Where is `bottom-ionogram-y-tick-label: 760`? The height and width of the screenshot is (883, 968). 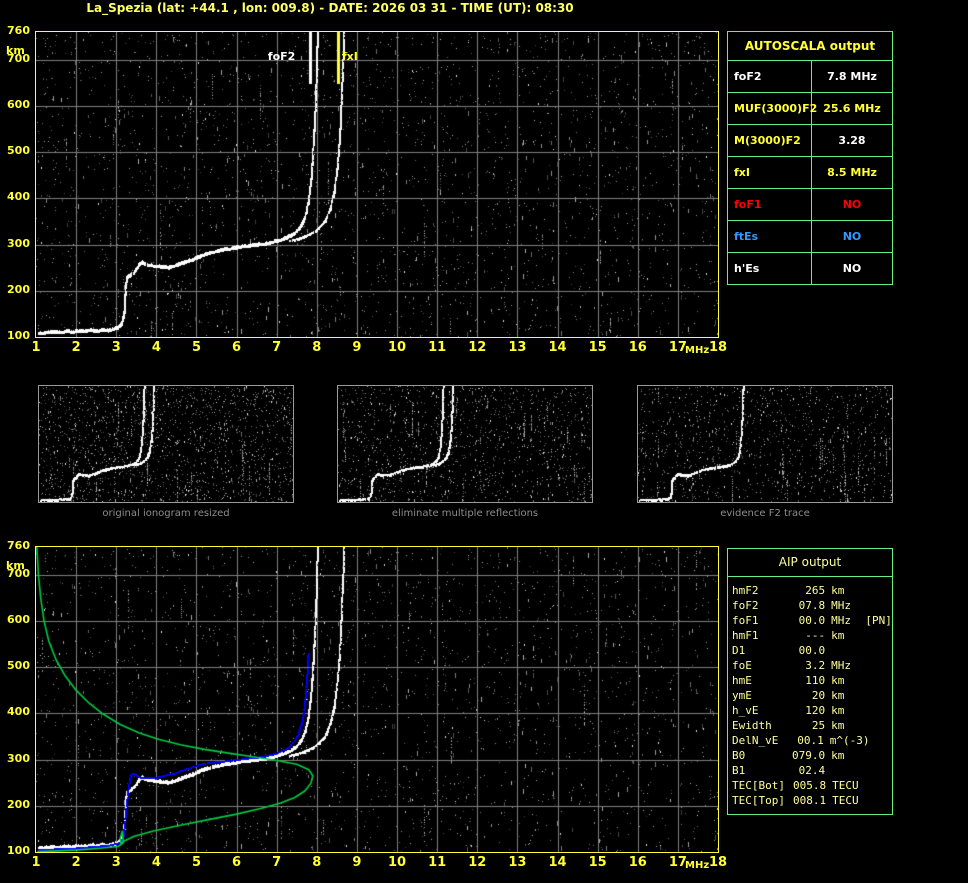
bottom-ionogram-y-tick-label: 760 is located at coordinates (18, 545).